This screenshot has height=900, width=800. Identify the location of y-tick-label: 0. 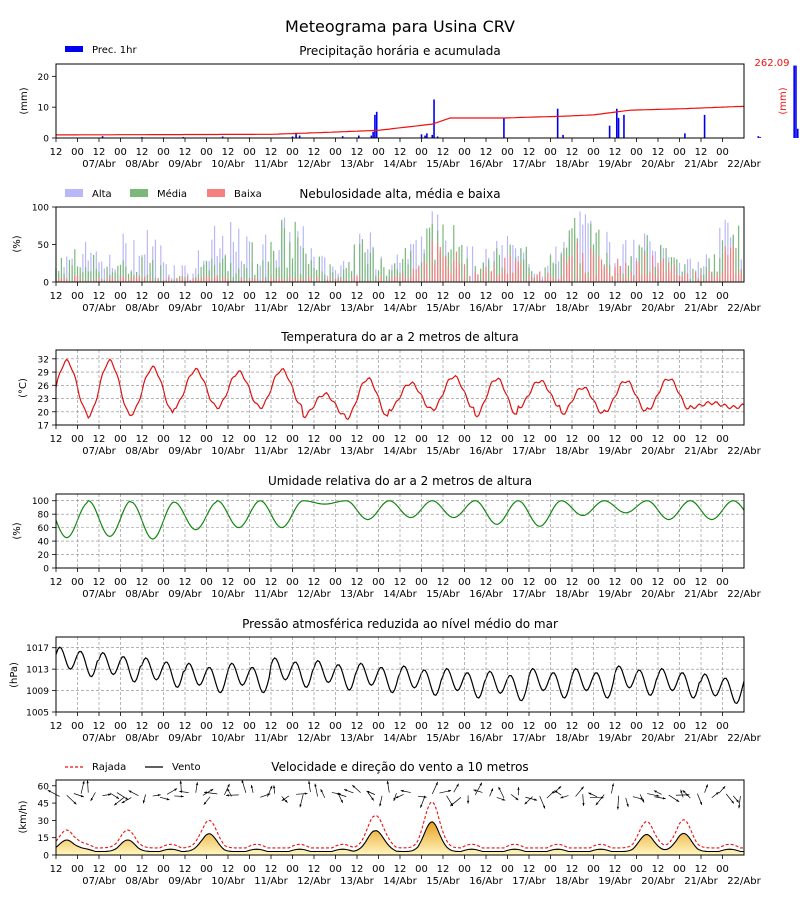
(46, 140).